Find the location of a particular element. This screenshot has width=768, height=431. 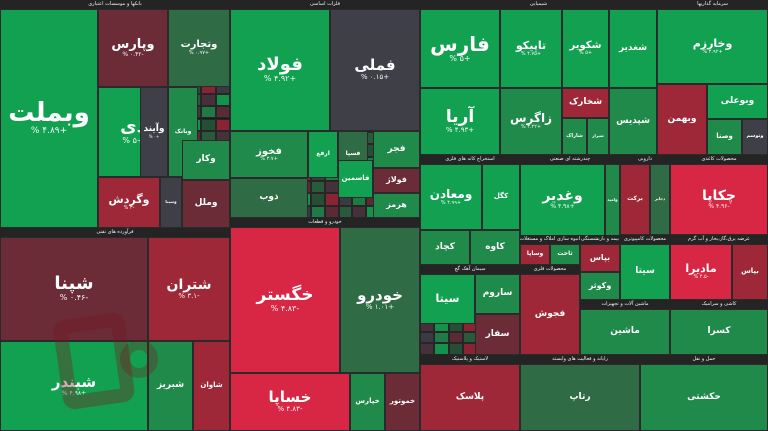

stock-tile: وبملت +۴.۸۹ % is located at coordinates (49, 118).